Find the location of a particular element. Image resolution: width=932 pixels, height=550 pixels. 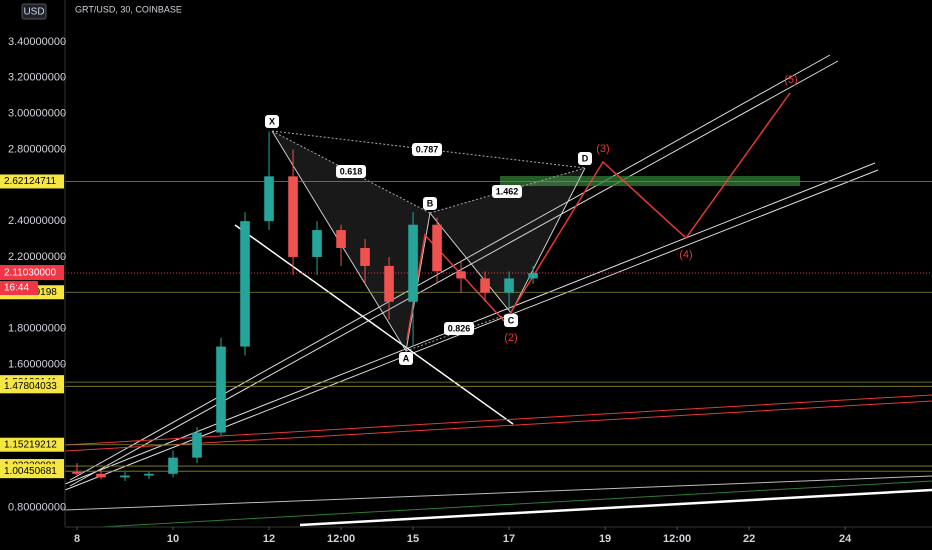

x-tick-label: 19 is located at coordinates (605, 539).